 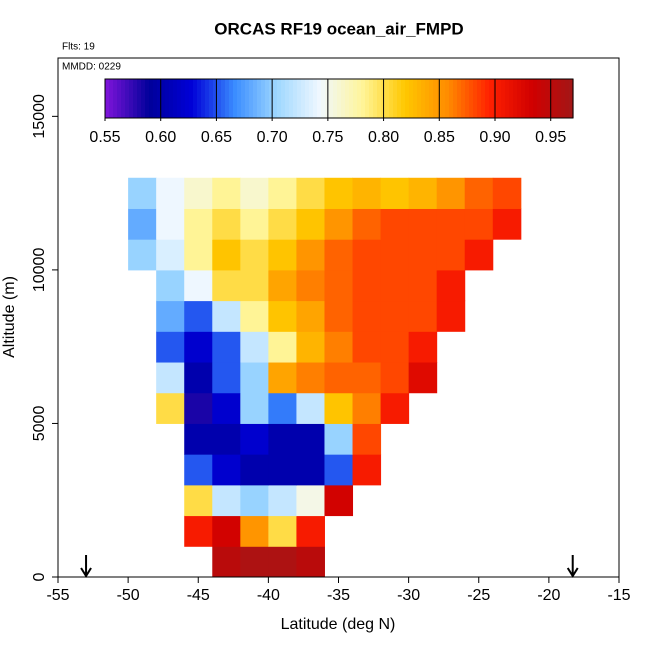 I want to click on colorbar-tick-label: 0.95, so click(x=550, y=137).